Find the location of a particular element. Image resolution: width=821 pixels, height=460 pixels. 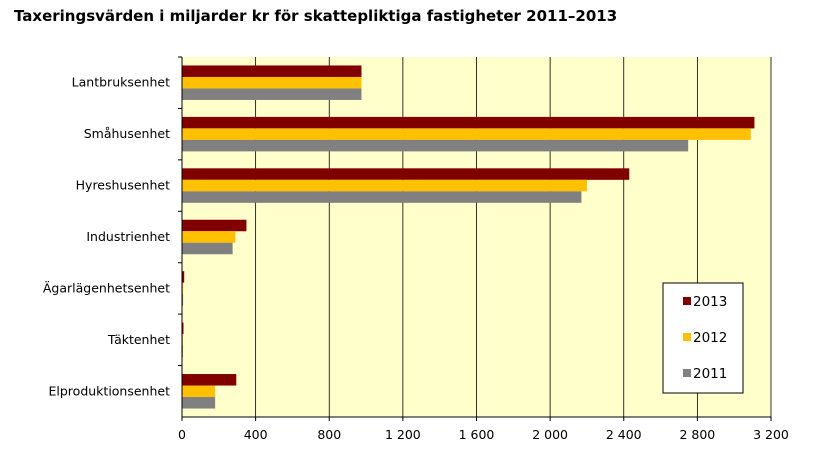

legend-label: 2013 is located at coordinates (710, 302).